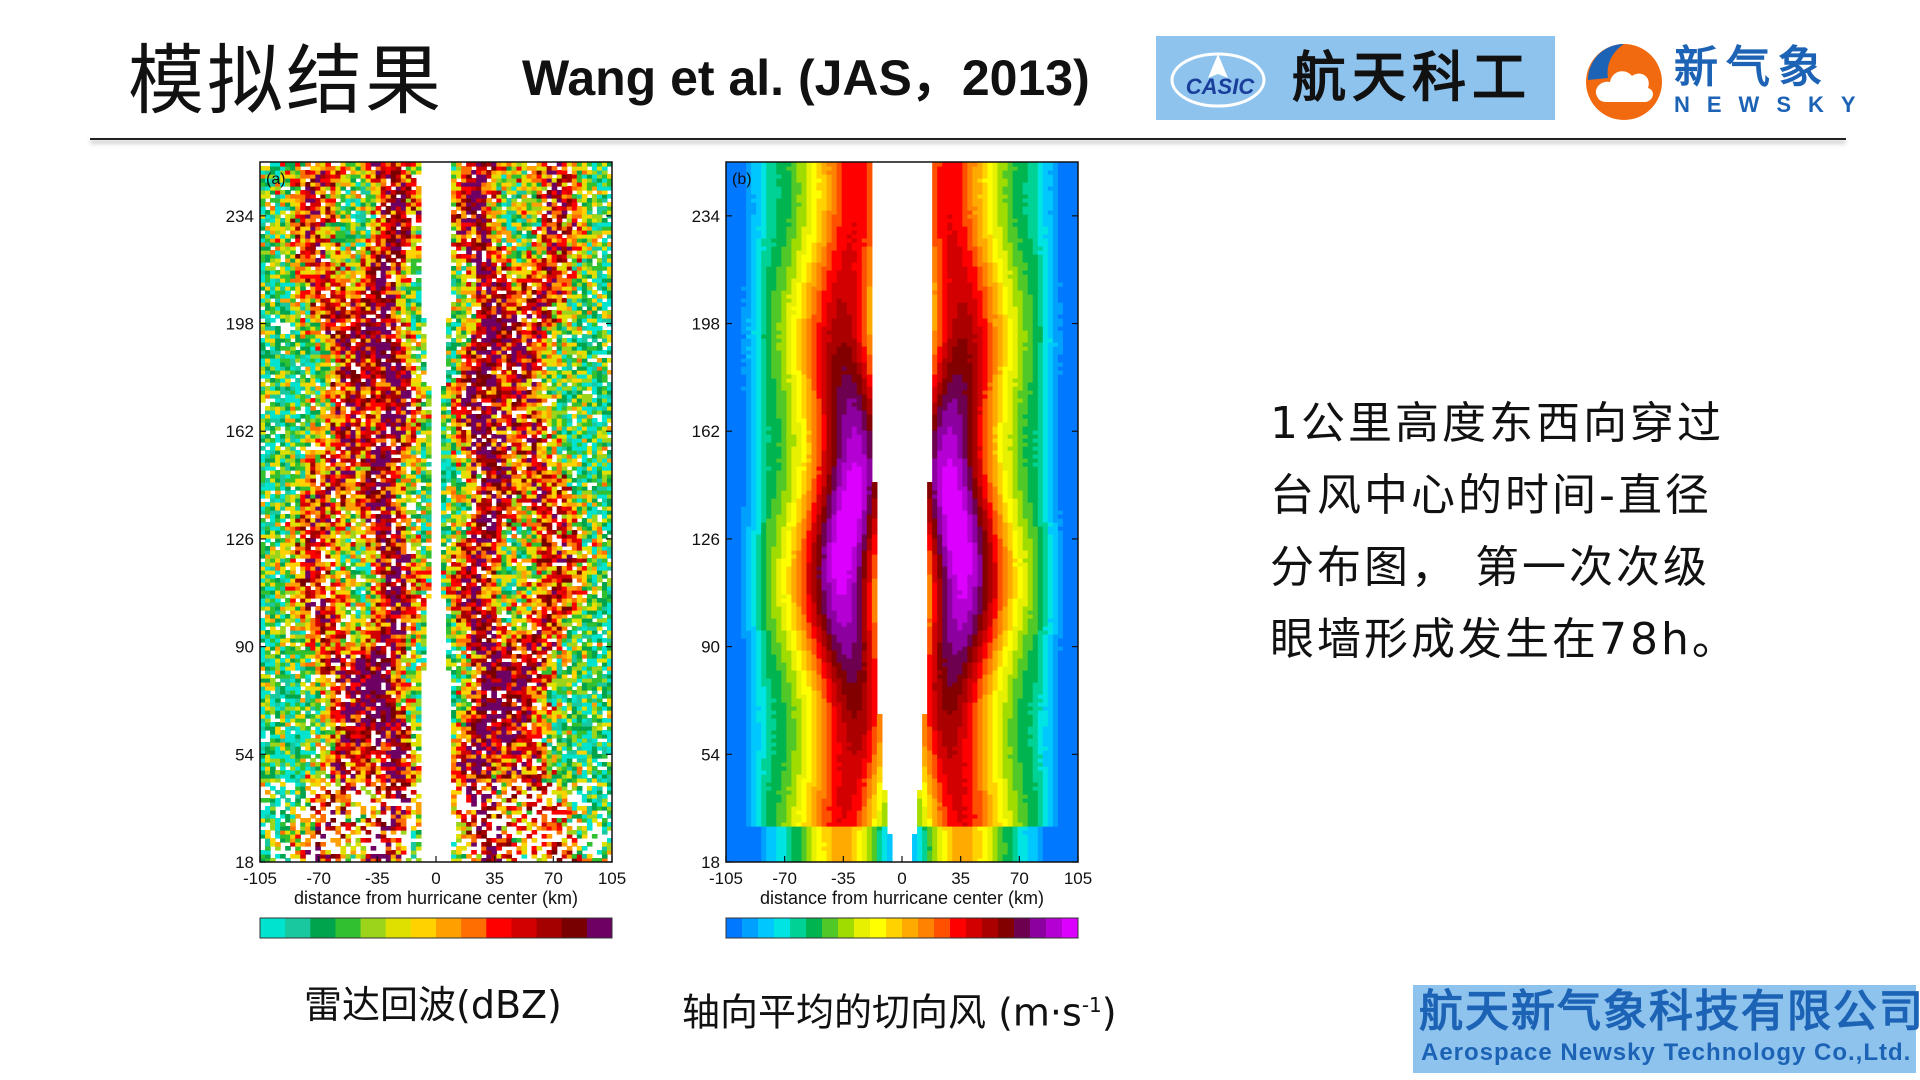 This screenshot has height=1080, width=1920. I want to click on caption-wind-prefix: 轴向平均的切向风 (m·s, so click(882, 1013).